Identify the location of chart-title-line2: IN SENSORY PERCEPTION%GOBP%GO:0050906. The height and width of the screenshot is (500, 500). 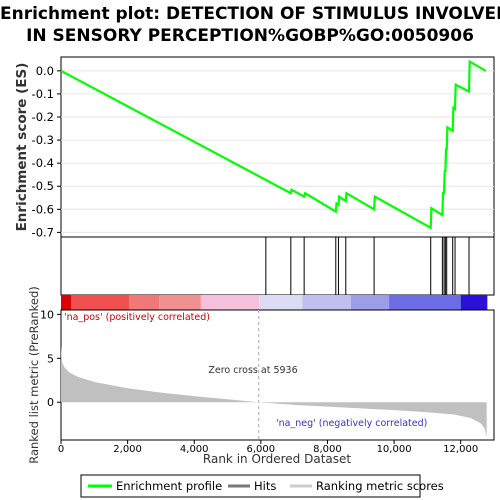
(250, 36).